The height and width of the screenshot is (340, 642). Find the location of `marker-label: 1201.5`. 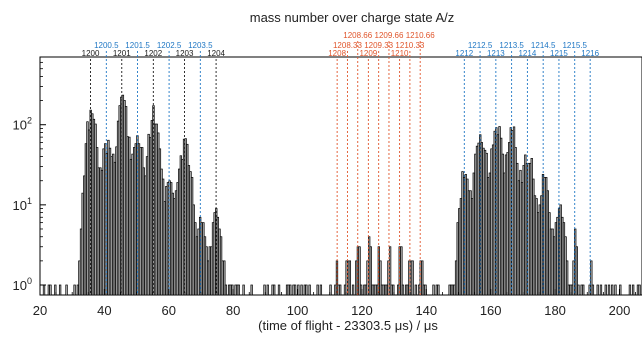

marker-label: 1201.5 is located at coordinates (137, 45).